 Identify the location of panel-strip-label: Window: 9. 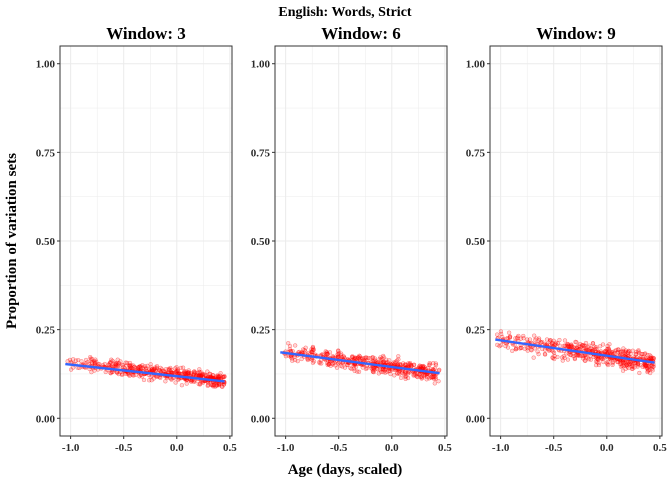
(576, 33).